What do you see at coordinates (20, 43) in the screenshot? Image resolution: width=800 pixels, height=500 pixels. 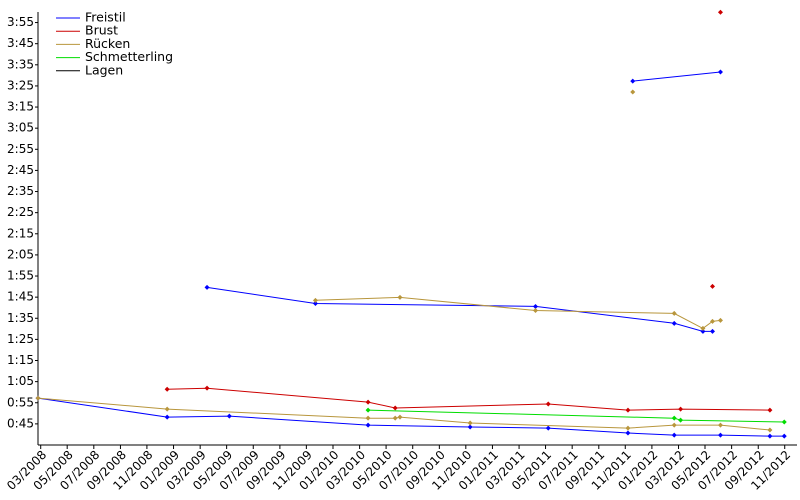 I see `y-tick-label: 3:45` at bounding box center [20, 43].